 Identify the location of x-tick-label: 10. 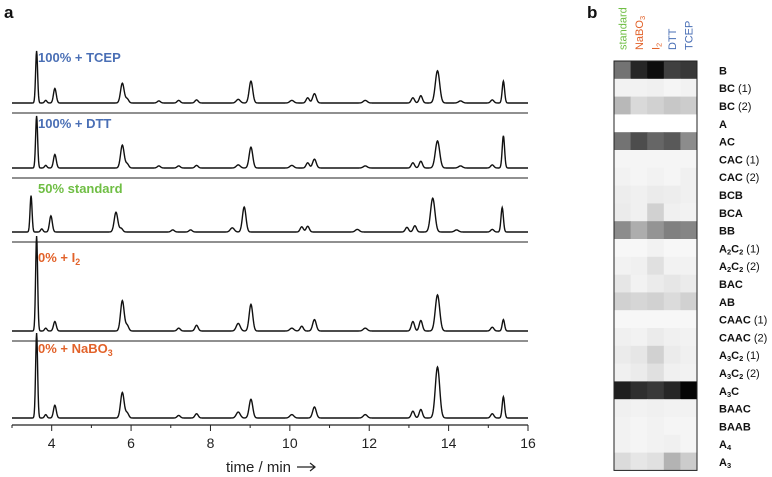
(290, 443).